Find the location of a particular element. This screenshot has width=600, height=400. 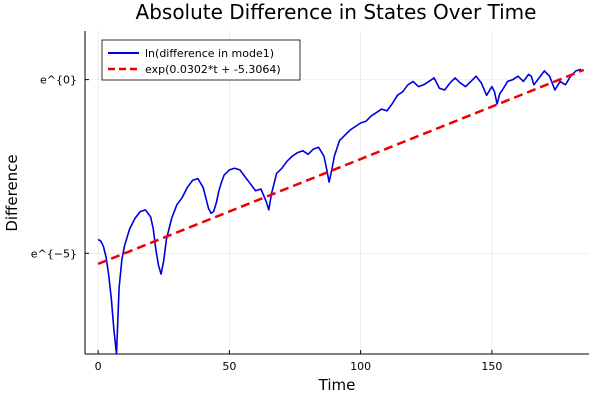

legend-box is located at coordinates (201, 60).